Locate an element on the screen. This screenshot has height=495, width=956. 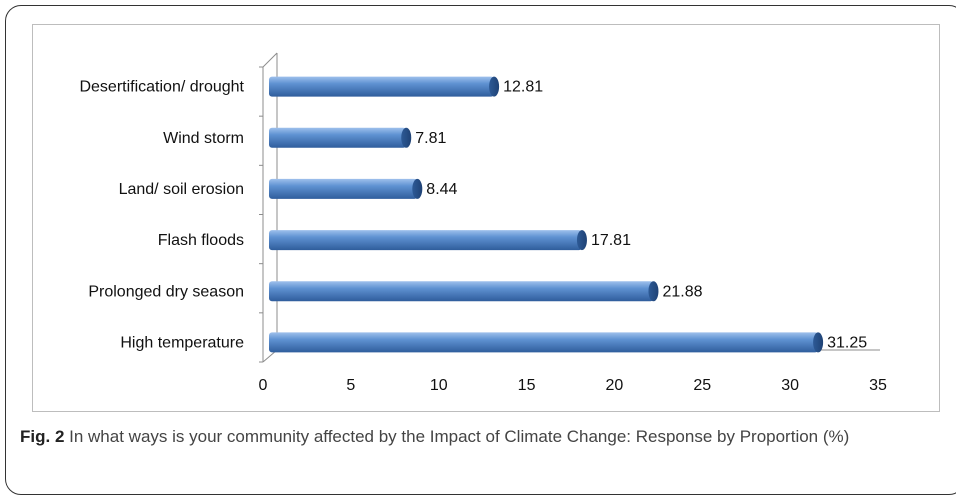
category-label: Land/ soil erosion is located at coordinates (181, 189).